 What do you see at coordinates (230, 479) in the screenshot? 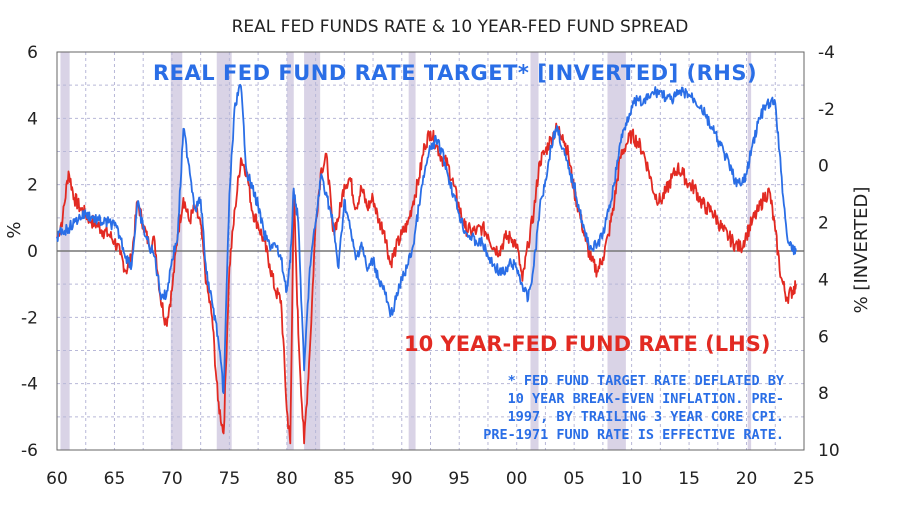
I see `x-tick-label: 75` at bounding box center [230, 479].